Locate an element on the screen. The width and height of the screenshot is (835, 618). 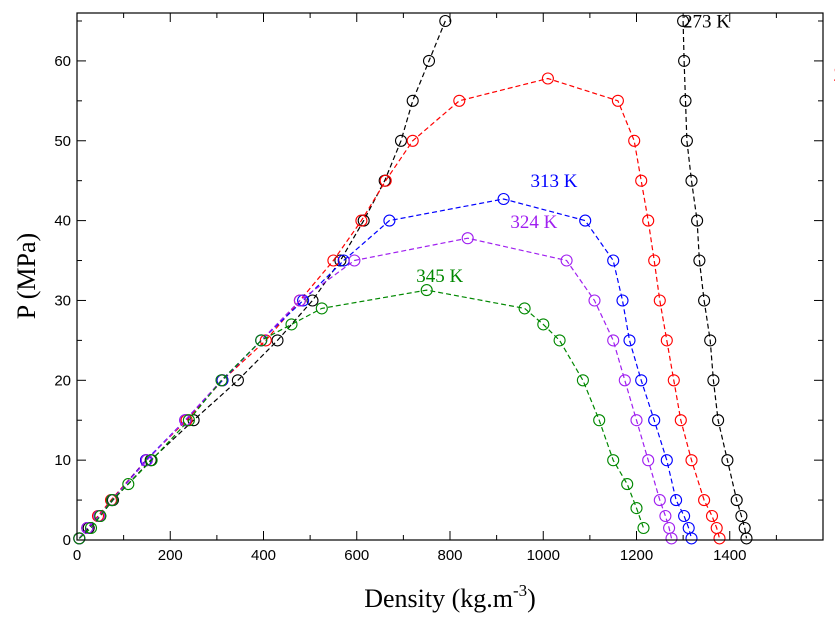
y-tick-label: 30 is located at coordinates (62, 300).